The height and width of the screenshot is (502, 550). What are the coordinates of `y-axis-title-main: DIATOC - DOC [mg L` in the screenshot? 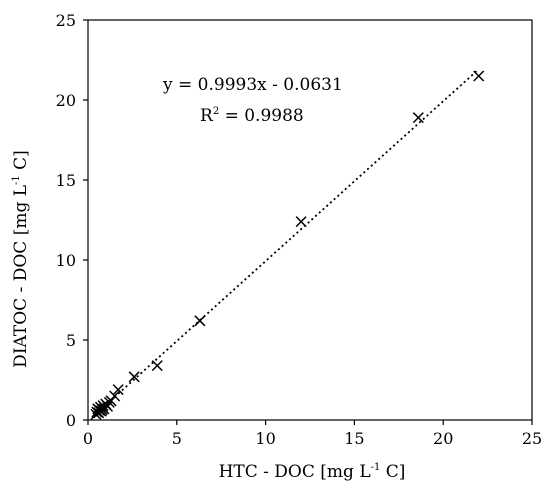 It's located at (21, 276).